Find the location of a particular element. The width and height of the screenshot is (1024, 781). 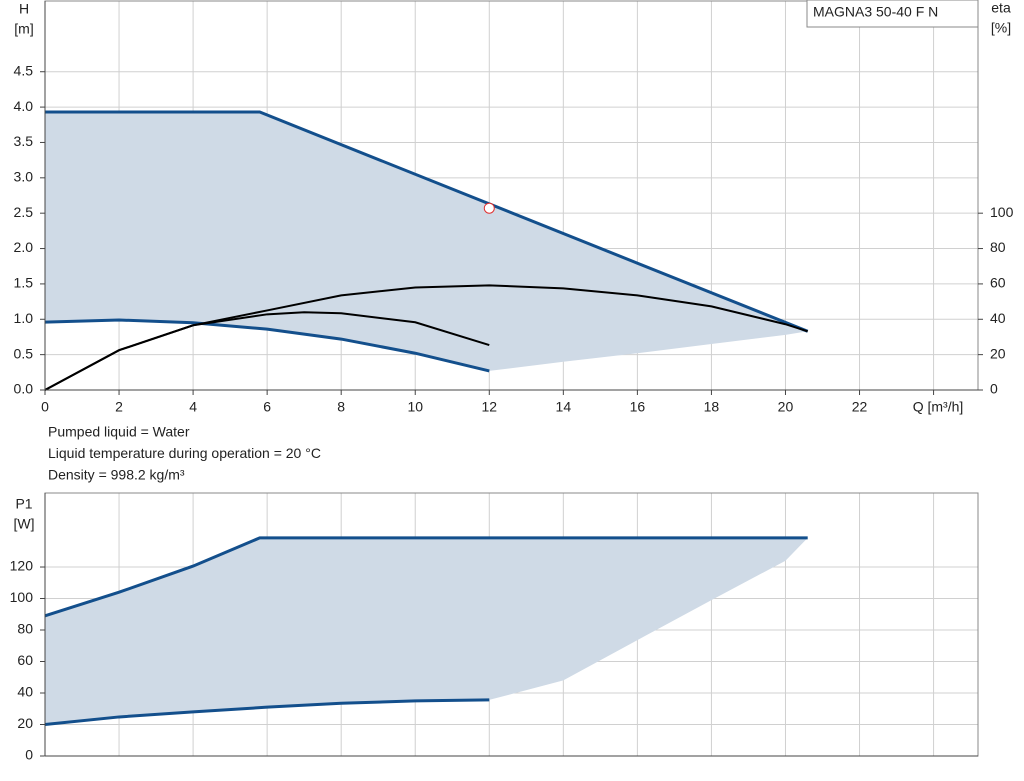

y2-axis-label: eta is located at coordinates (1001, 8).